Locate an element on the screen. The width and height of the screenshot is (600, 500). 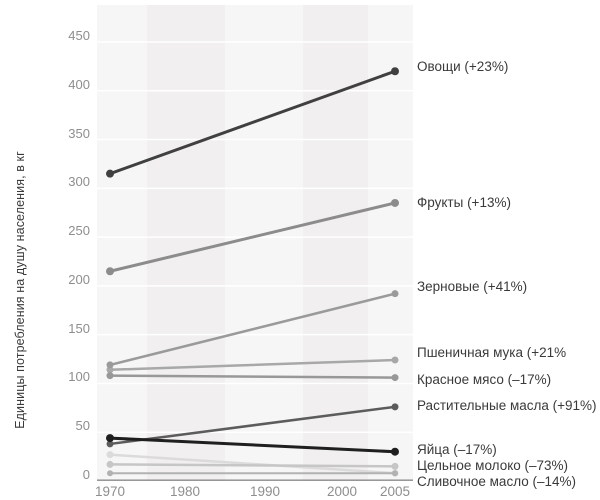
series-label: Сливочное масло (–14%) is located at coordinates (497, 481).